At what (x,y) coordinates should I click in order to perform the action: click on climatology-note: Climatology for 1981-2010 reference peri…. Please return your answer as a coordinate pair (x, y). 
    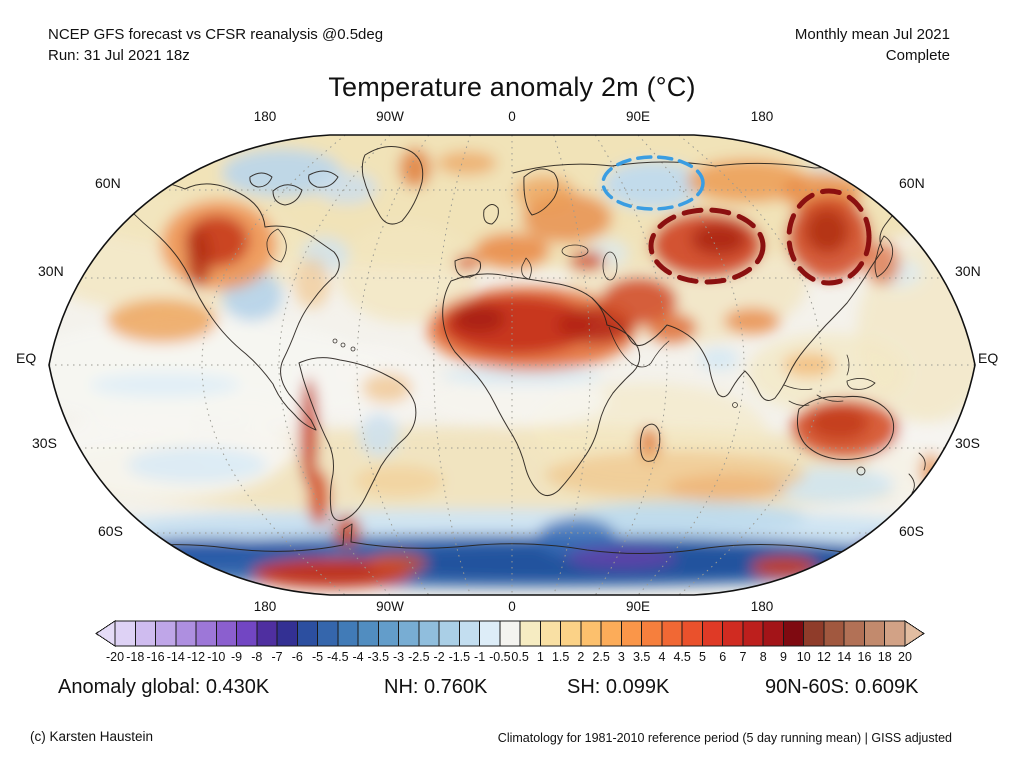
    Looking at the image, I should click on (724, 738).